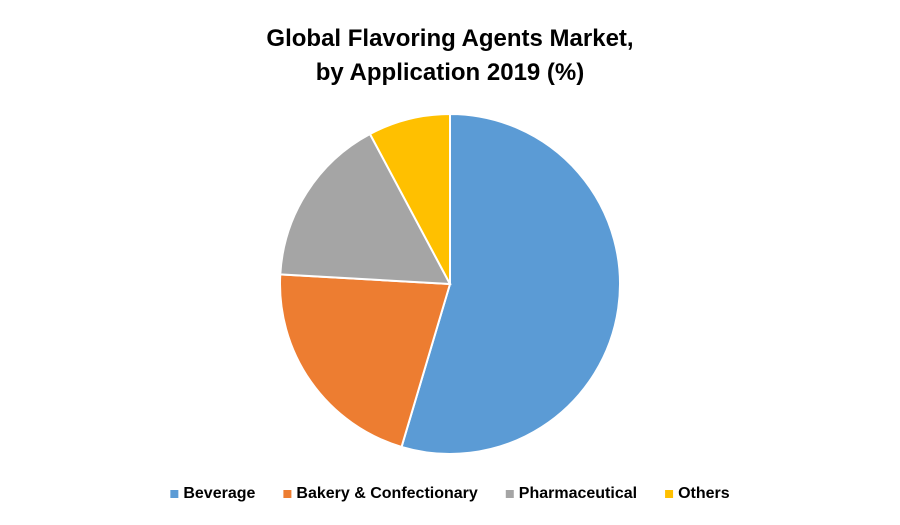  What do you see at coordinates (386, 493) in the screenshot?
I see `legend-label: Bakery & Confectionary` at bounding box center [386, 493].